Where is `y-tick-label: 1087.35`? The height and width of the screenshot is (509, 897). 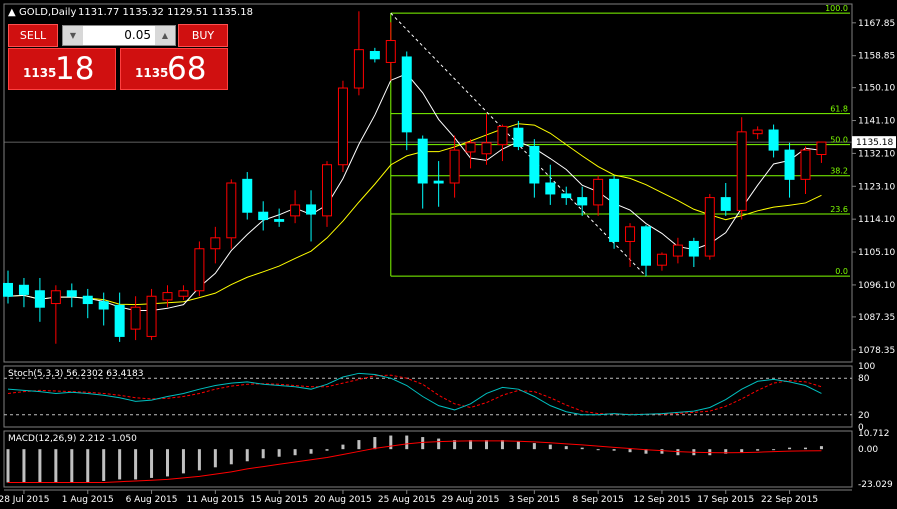 y-tick-label: 1087.35 is located at coordinates (876, 318).